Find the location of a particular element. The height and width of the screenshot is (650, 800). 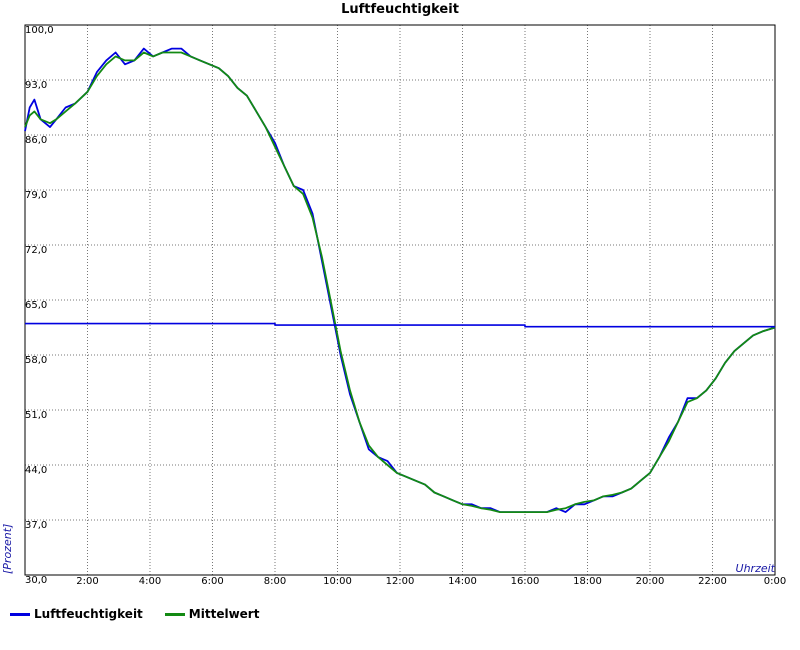

y-tick-label: 100,0 is located at coordinates (39, 30).